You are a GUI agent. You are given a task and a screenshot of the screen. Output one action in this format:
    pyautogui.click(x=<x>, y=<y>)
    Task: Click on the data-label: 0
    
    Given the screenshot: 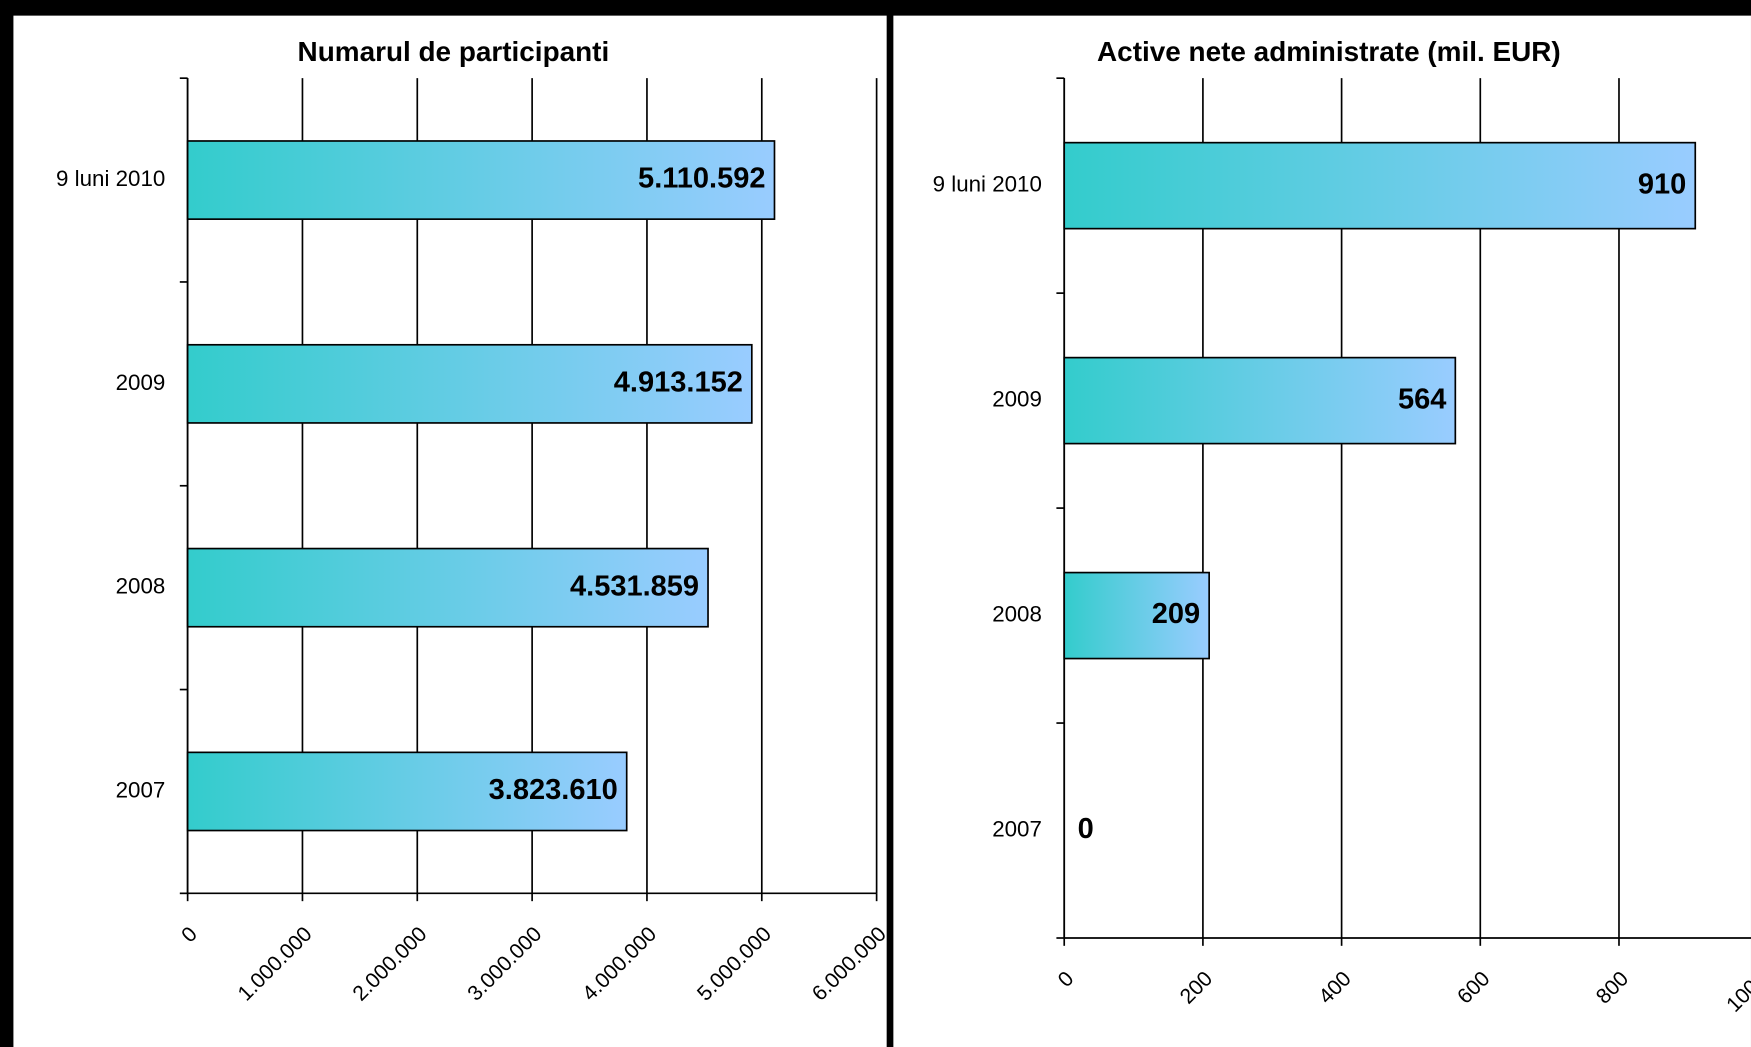 What is the action you would take?
    pyautogui.click(x=1086, y=829)
    